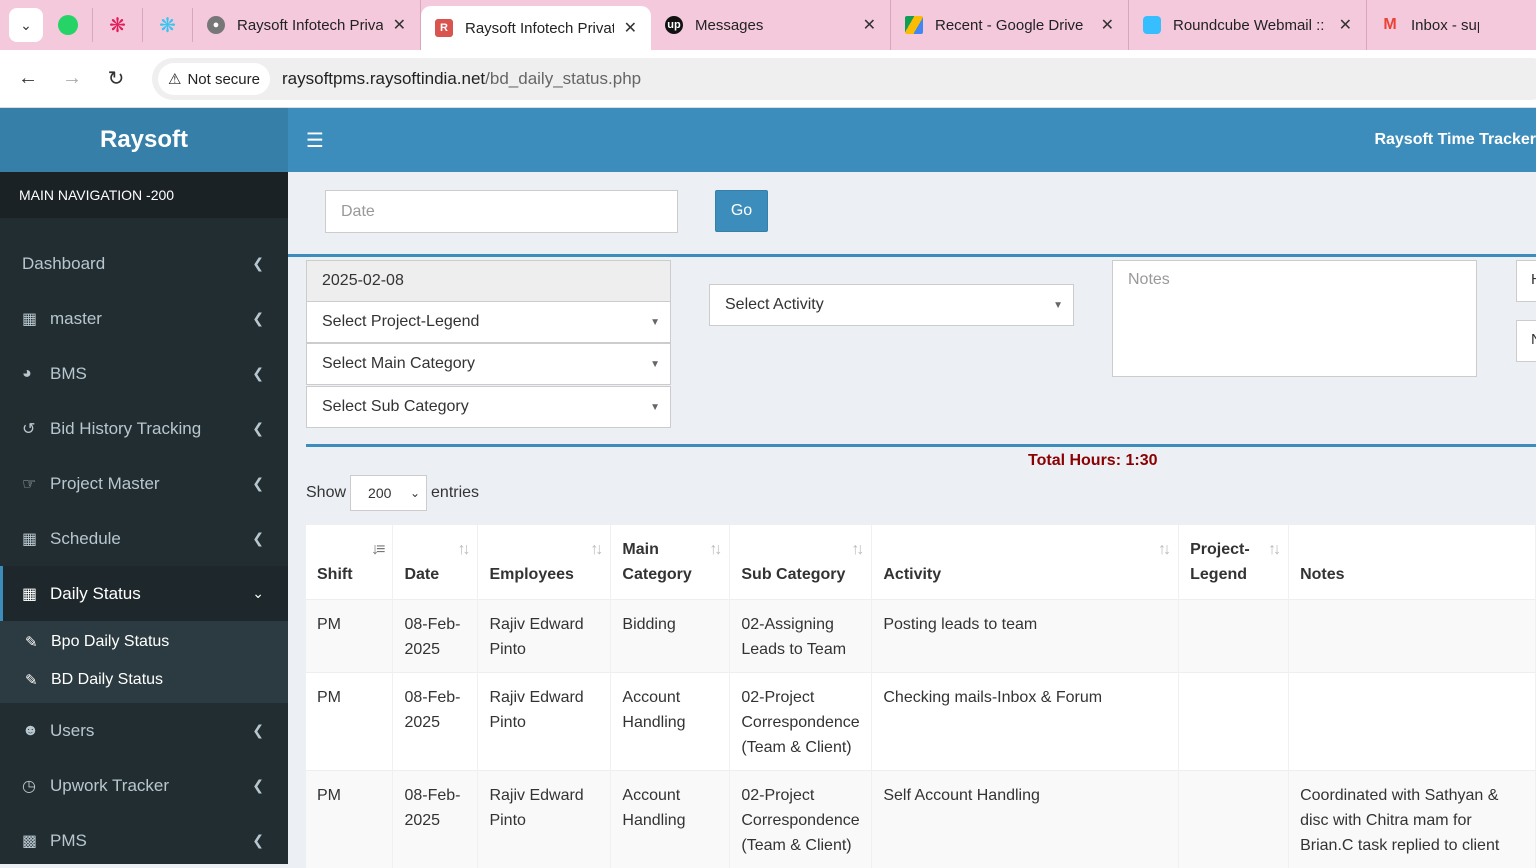 This screenshot has height=868, width=1536. Describe the element at coordinates (144, 538) in the screenshot. I see `sidebar-item-schedule: ▦ Schedule ❮` at that location.